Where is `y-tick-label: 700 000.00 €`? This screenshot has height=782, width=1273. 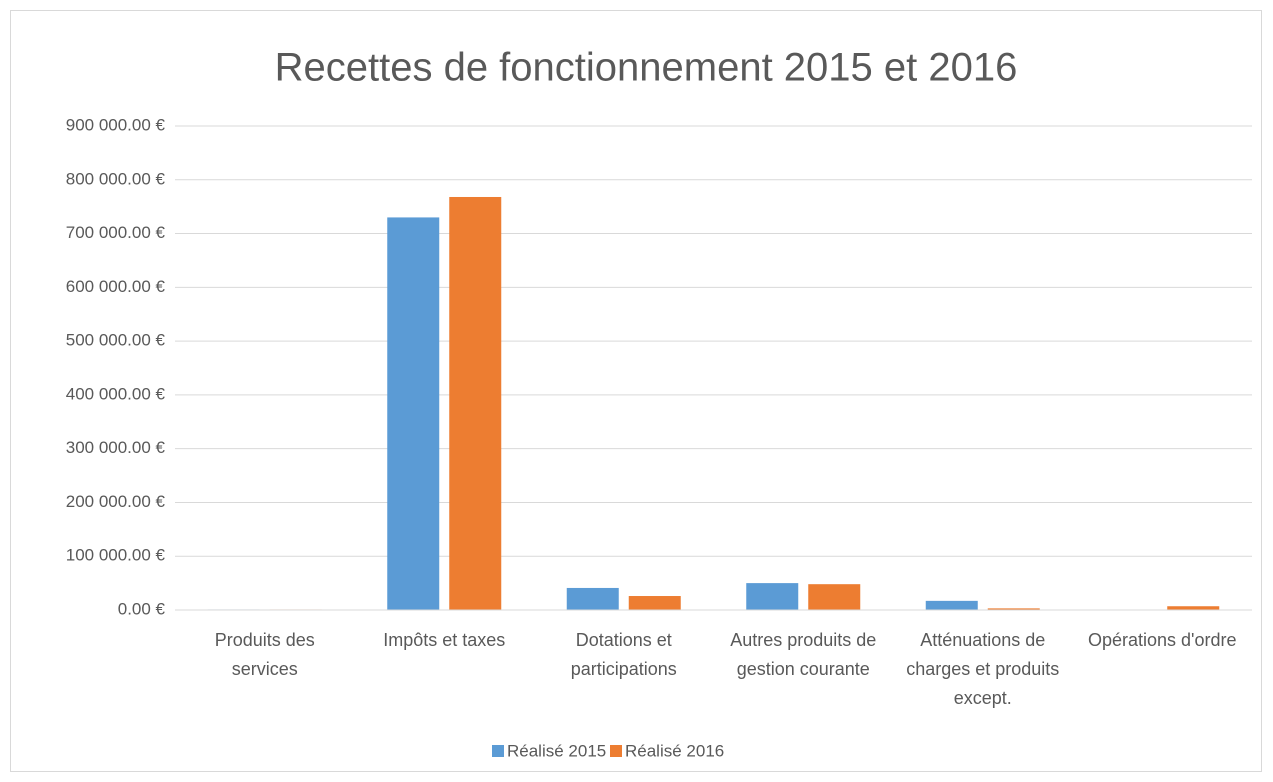
y-tick-label: 700 000.00 € is located at coordinates (116, 232).